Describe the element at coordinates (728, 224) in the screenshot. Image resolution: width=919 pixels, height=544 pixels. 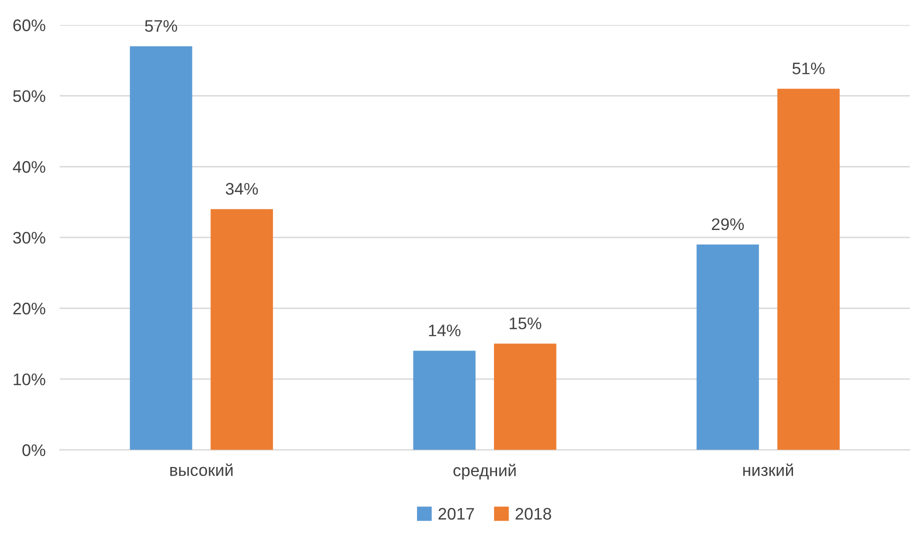
I see `data-label: 29%` at that location.